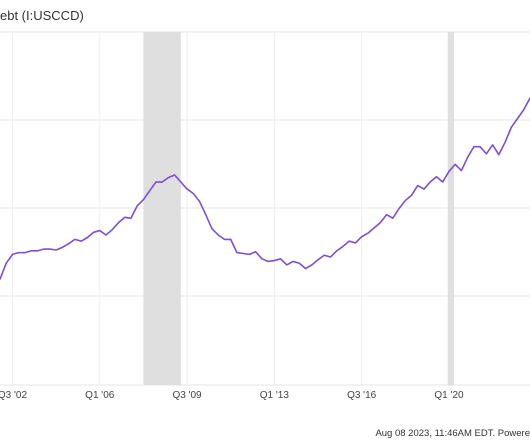 The height and width of the screenshot is (442, 530). I want to click on footer-timestamp: Aug 08 2023, 11:46AM EDT. Powere, so click(452, 433).